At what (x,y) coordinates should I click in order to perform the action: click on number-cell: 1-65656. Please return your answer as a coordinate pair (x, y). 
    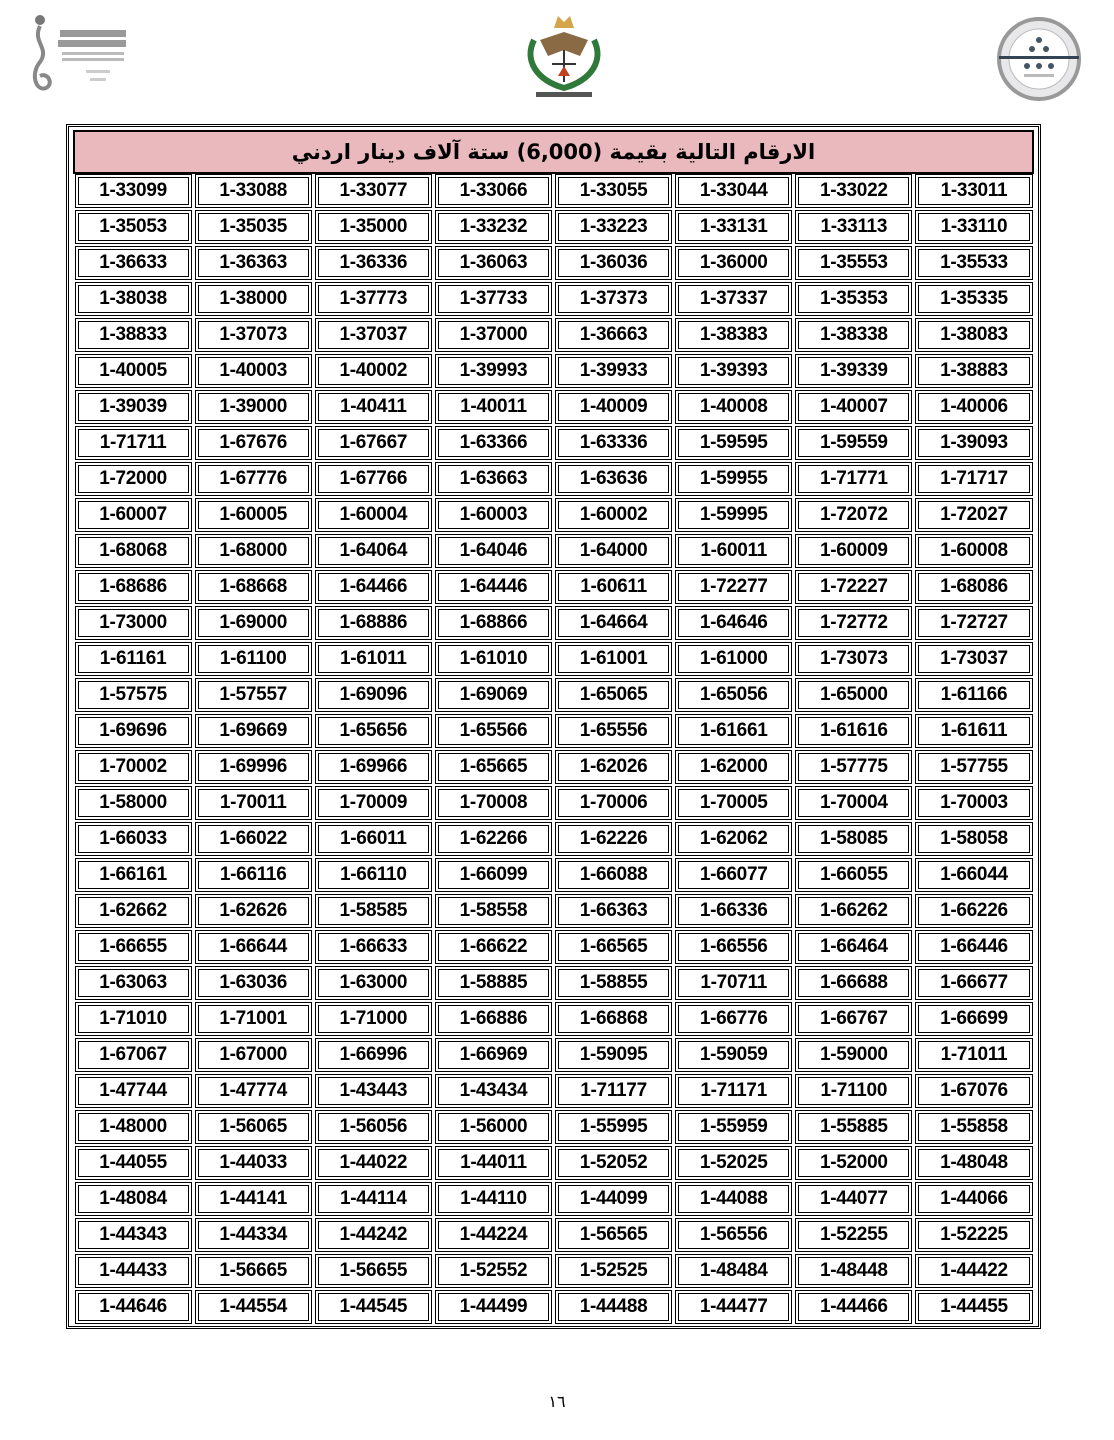
    Looking at the image, I should click on (373, 731).